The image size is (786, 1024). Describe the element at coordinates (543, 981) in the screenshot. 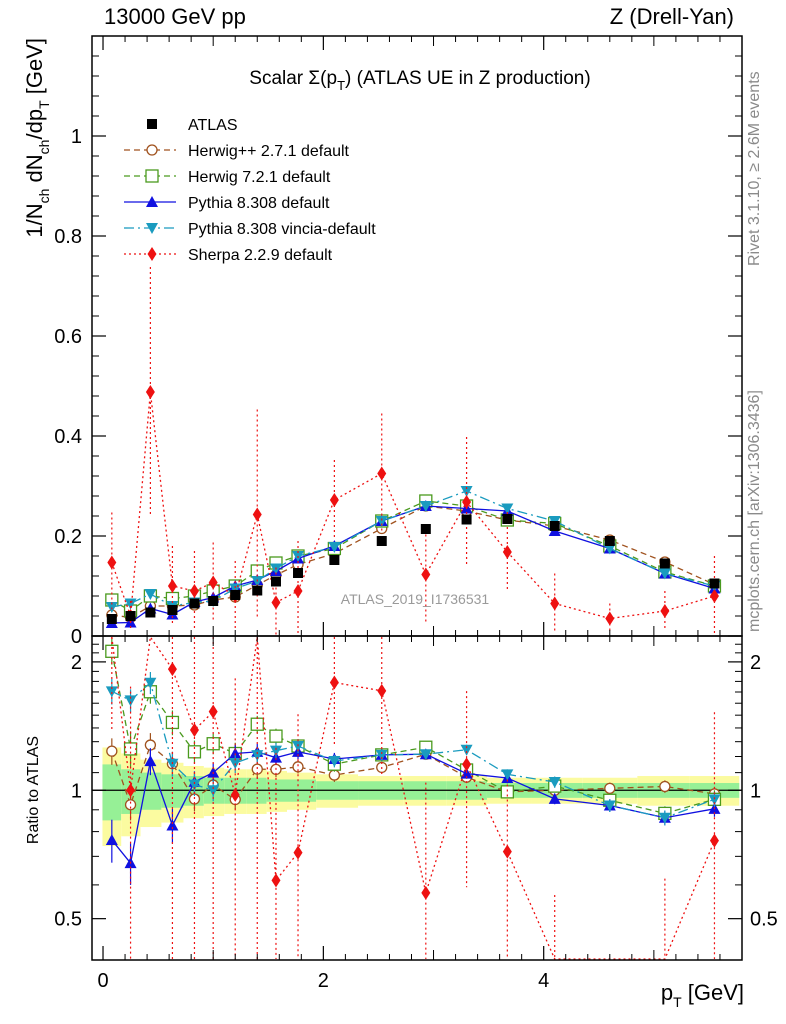

I see `x-tick-label: 4` at that location.